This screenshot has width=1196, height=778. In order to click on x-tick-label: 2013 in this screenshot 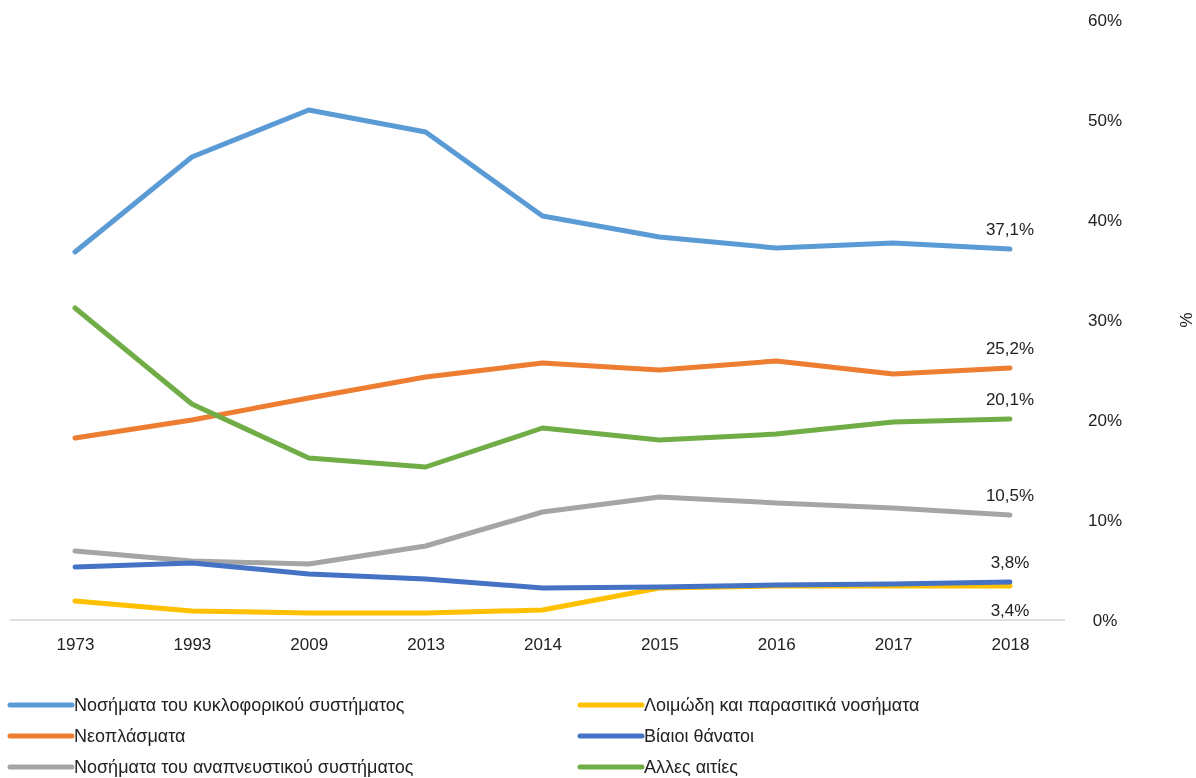, I will do `click(426, 645)`.